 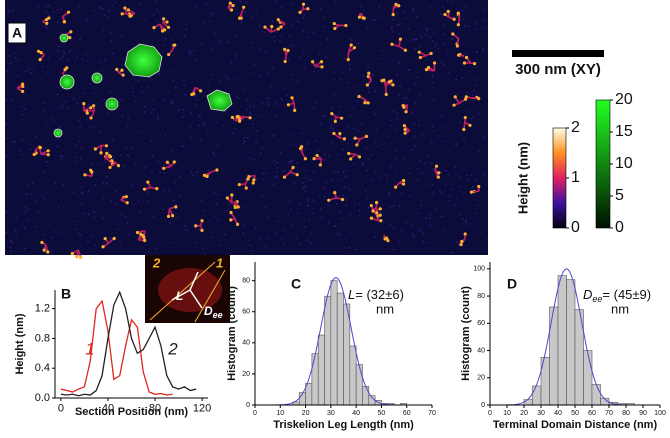 I want to click on y-tick-label: 100, so click(x=479, y=269).